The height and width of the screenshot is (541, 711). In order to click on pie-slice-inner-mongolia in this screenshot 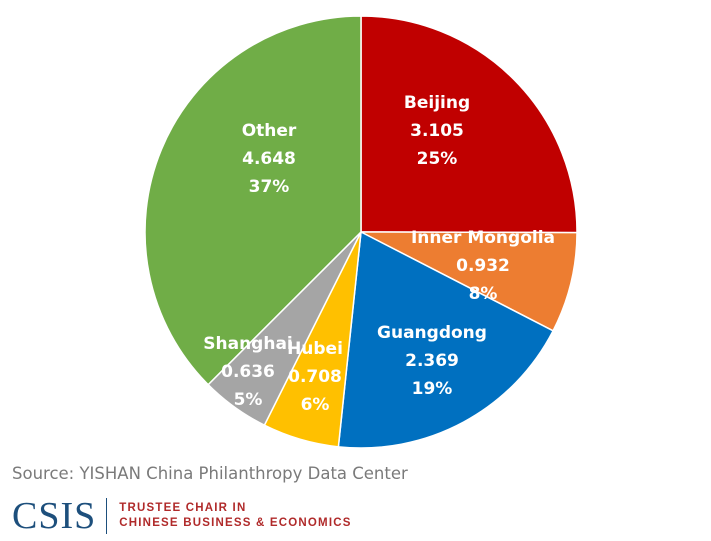, I will do `click(469, 281)`.